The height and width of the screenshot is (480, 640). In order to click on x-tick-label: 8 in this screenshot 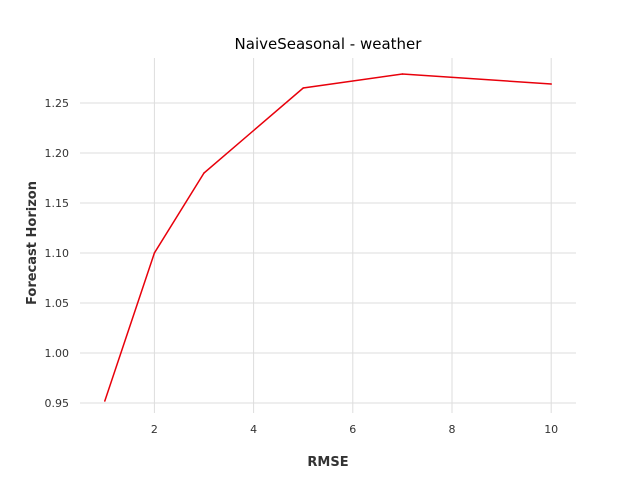, I will do `click(452, 429)`.